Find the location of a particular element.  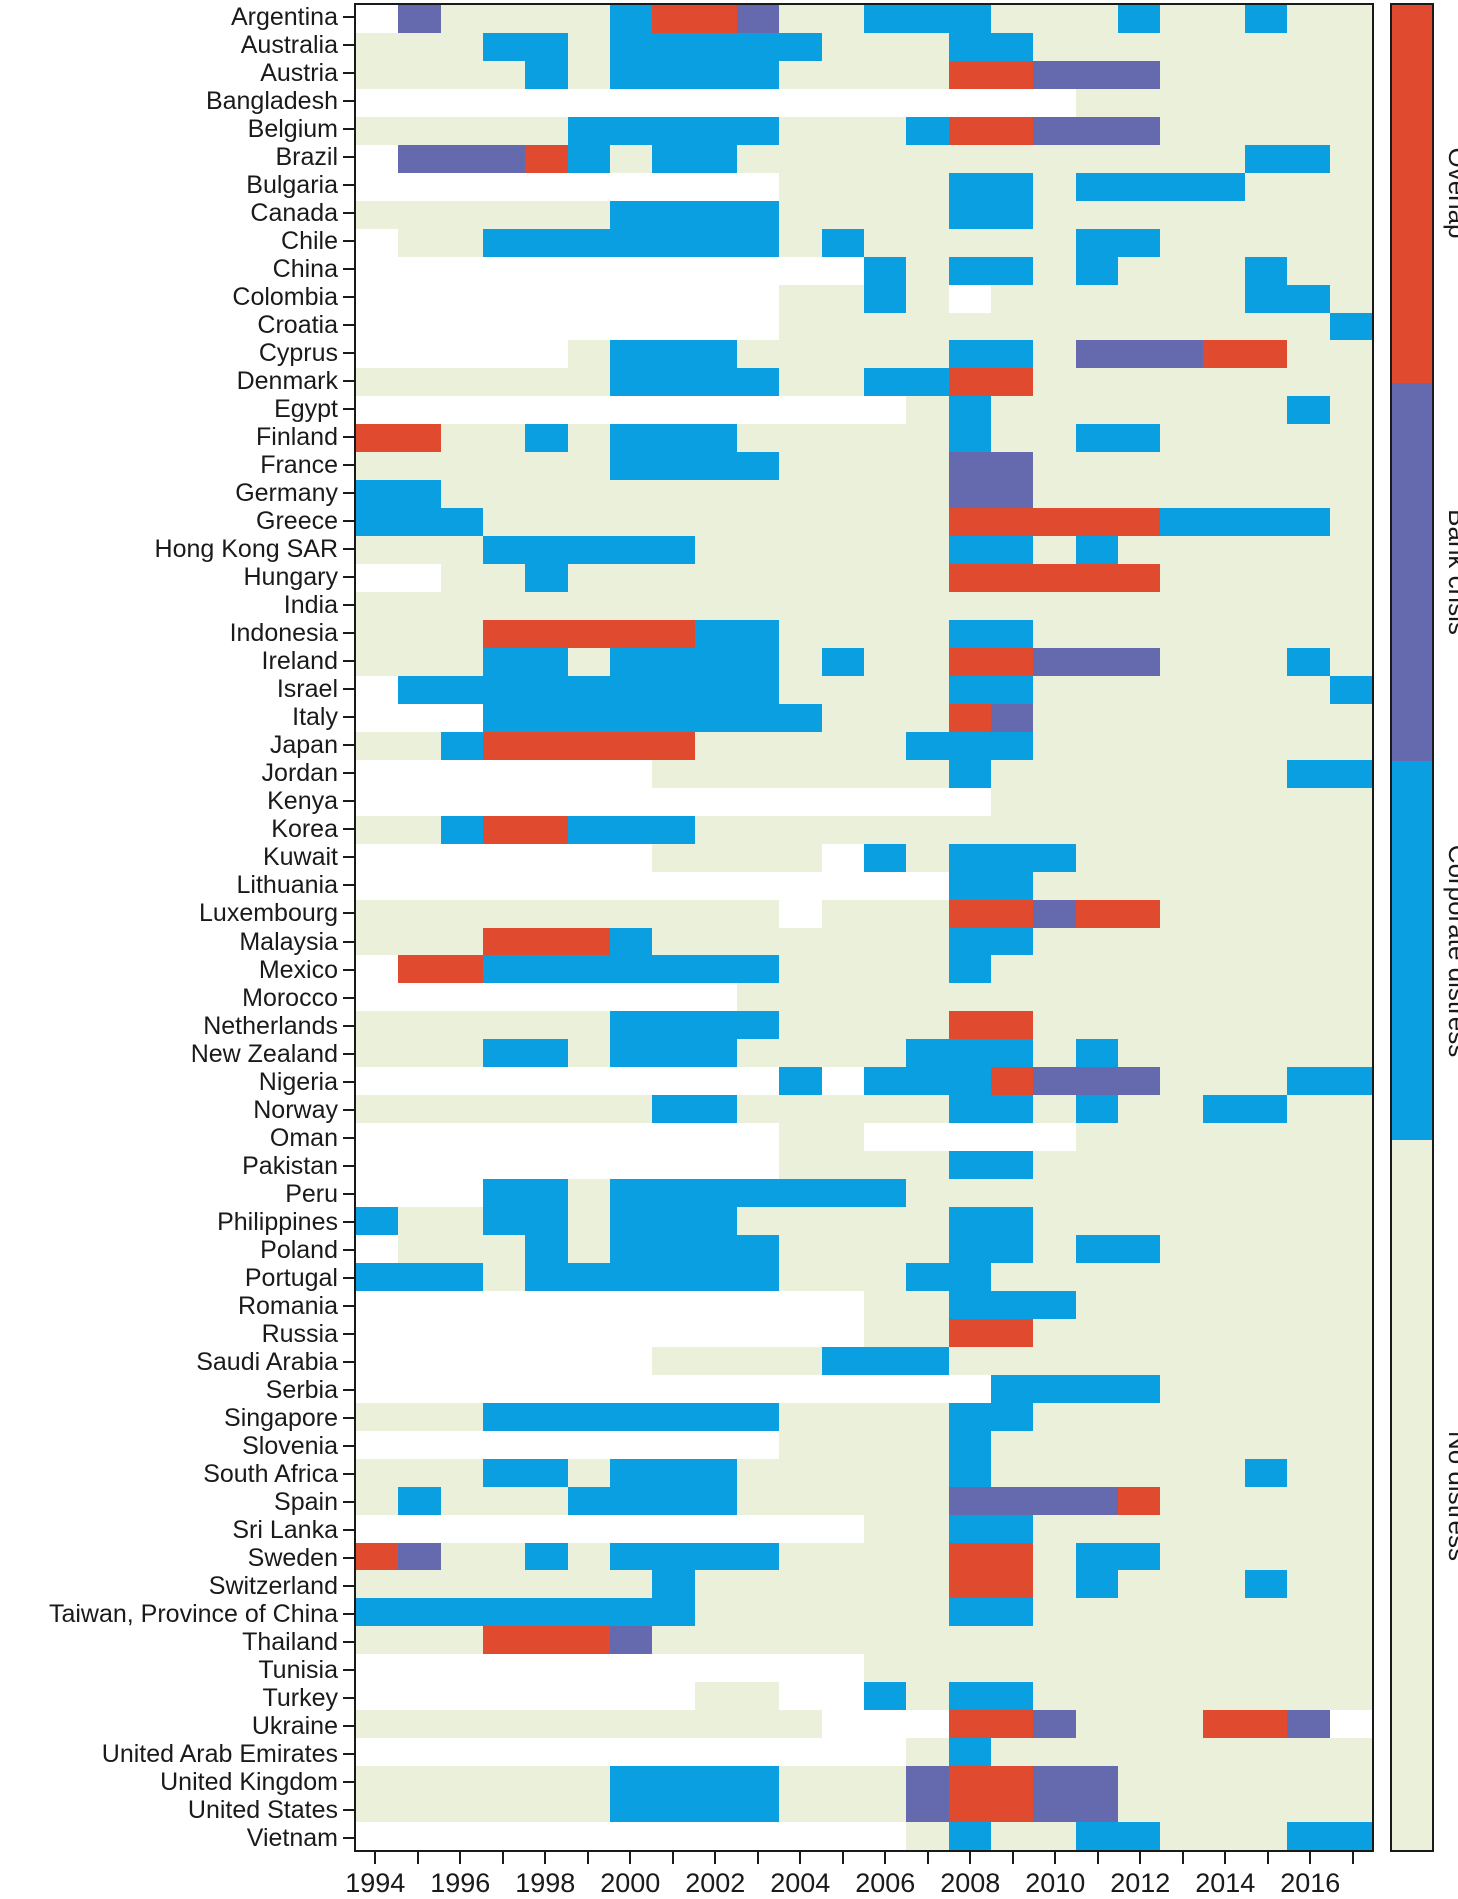

country-label: Spain is located at coordinates (306, 1501).